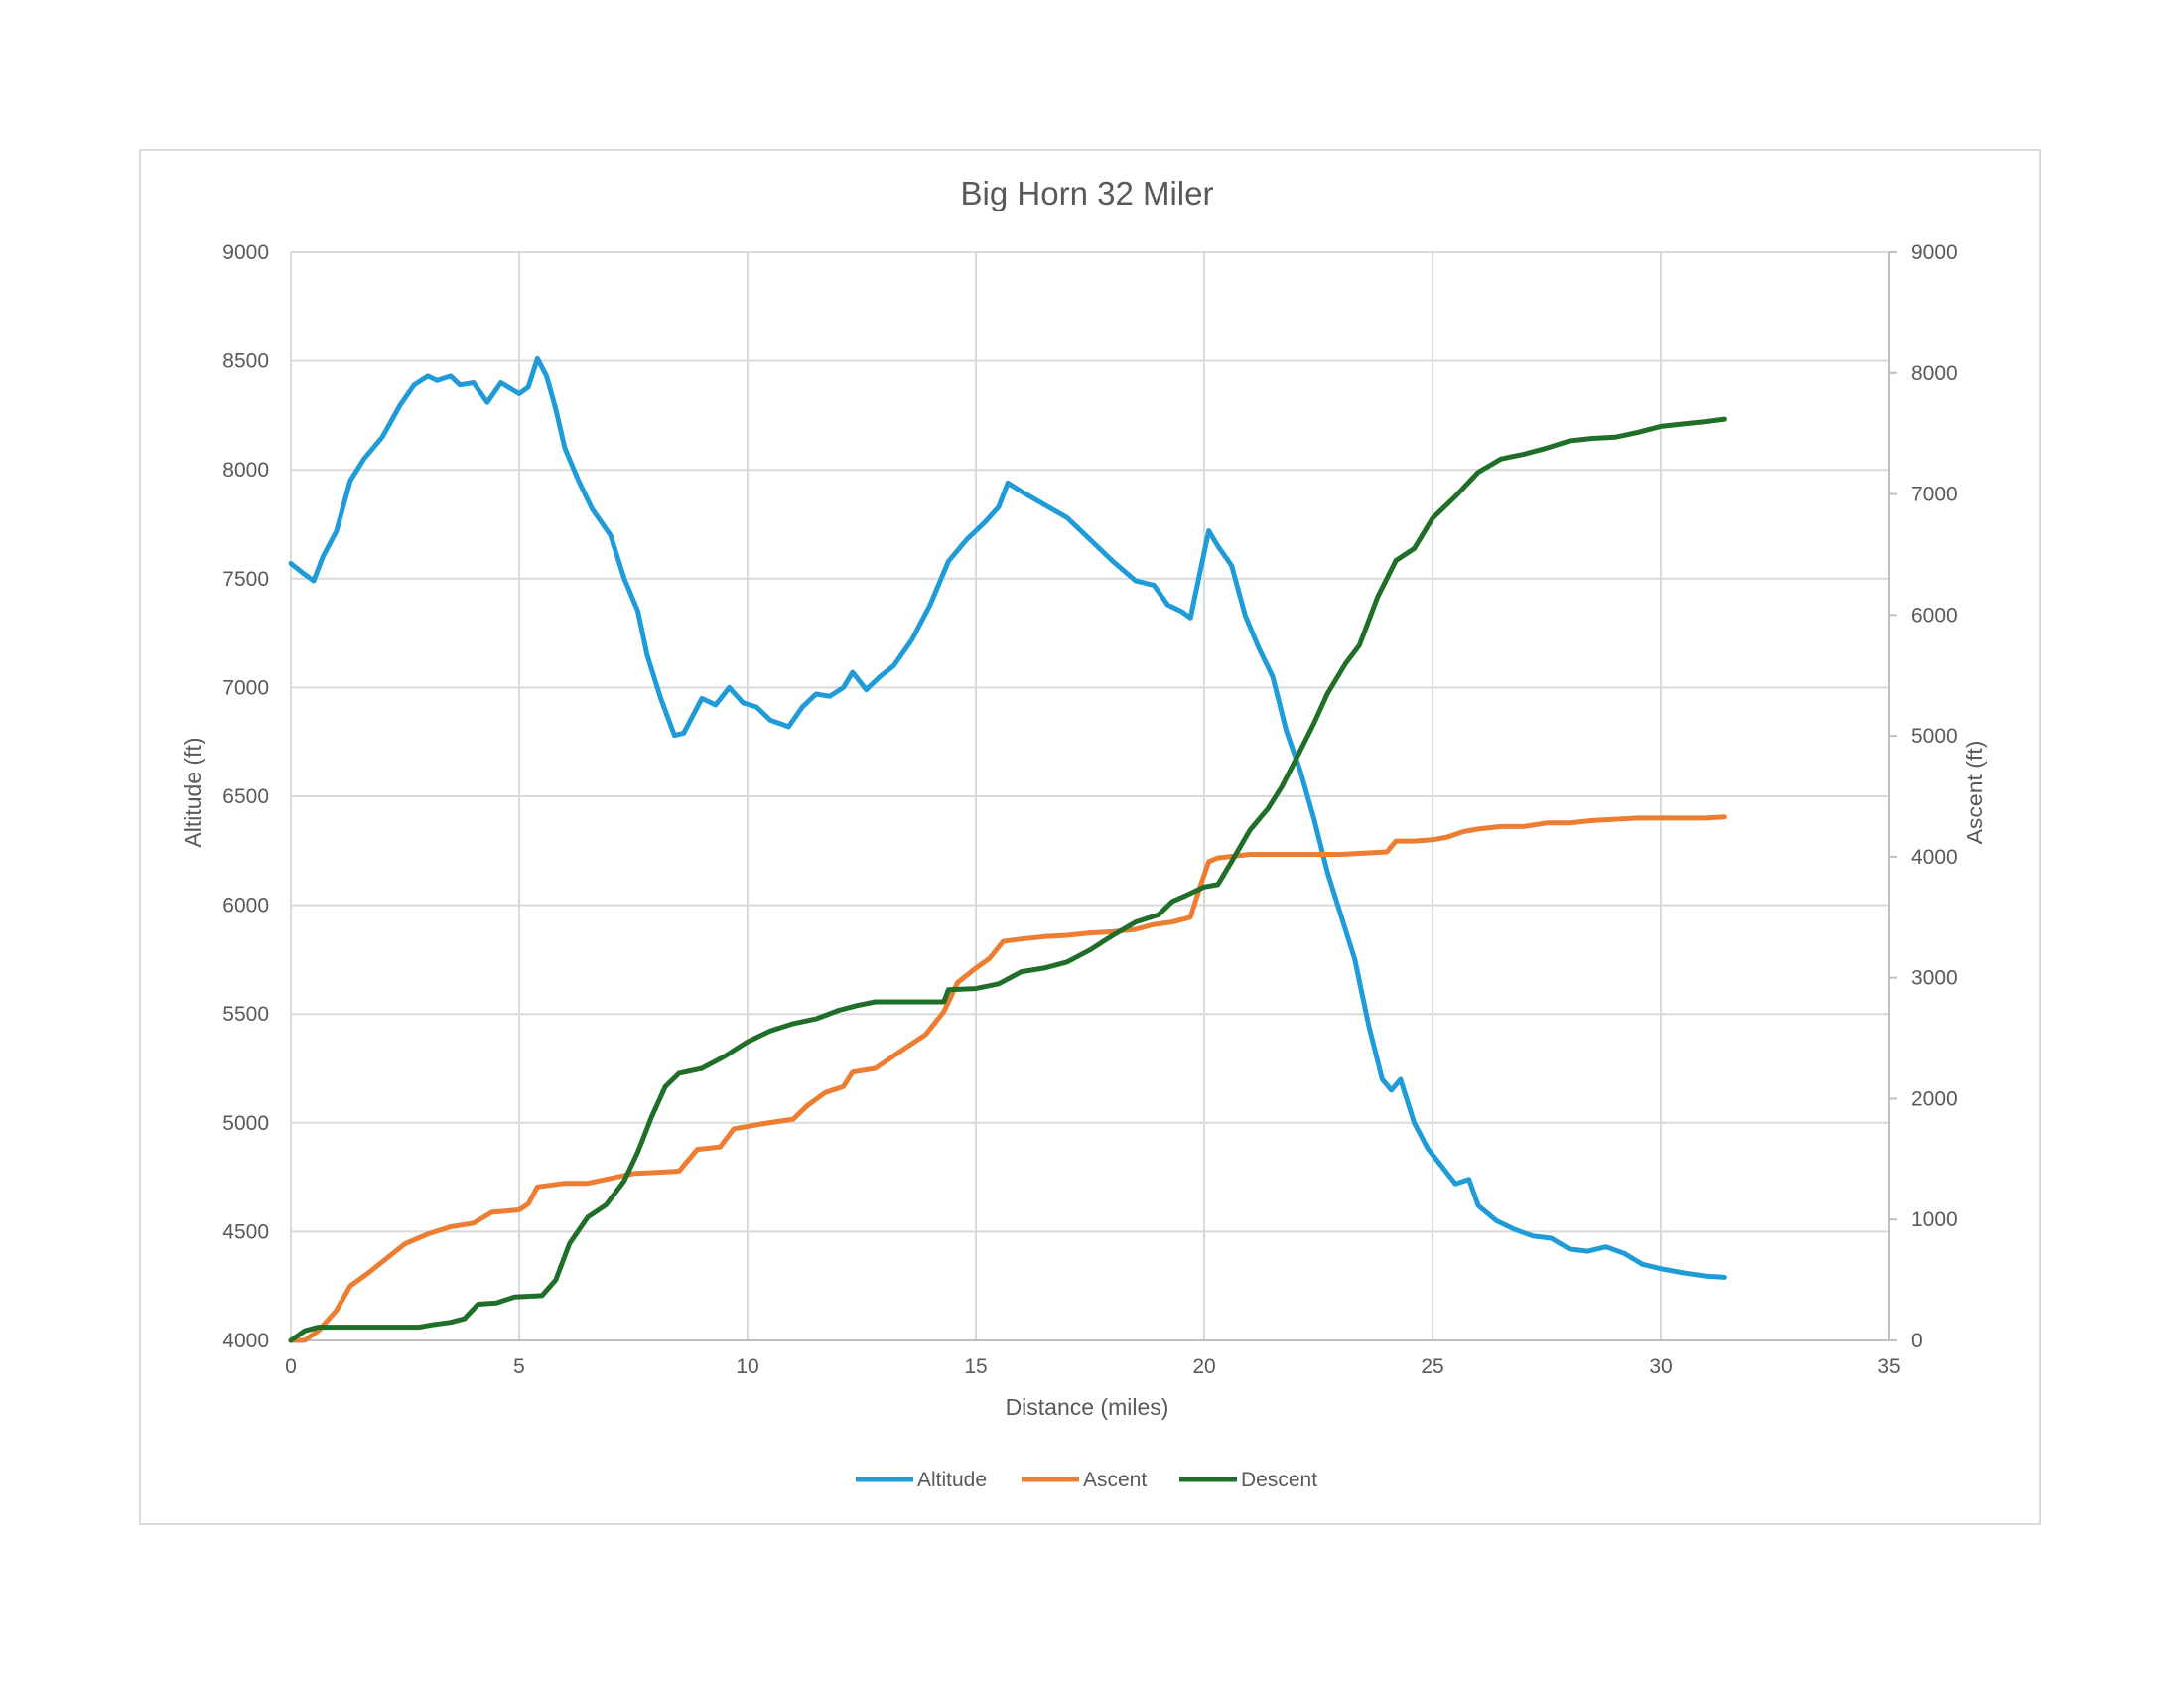 This screenshot has height=1688, width=2184. I want to click on y-tick-label: 5500, so click(245, 1014).